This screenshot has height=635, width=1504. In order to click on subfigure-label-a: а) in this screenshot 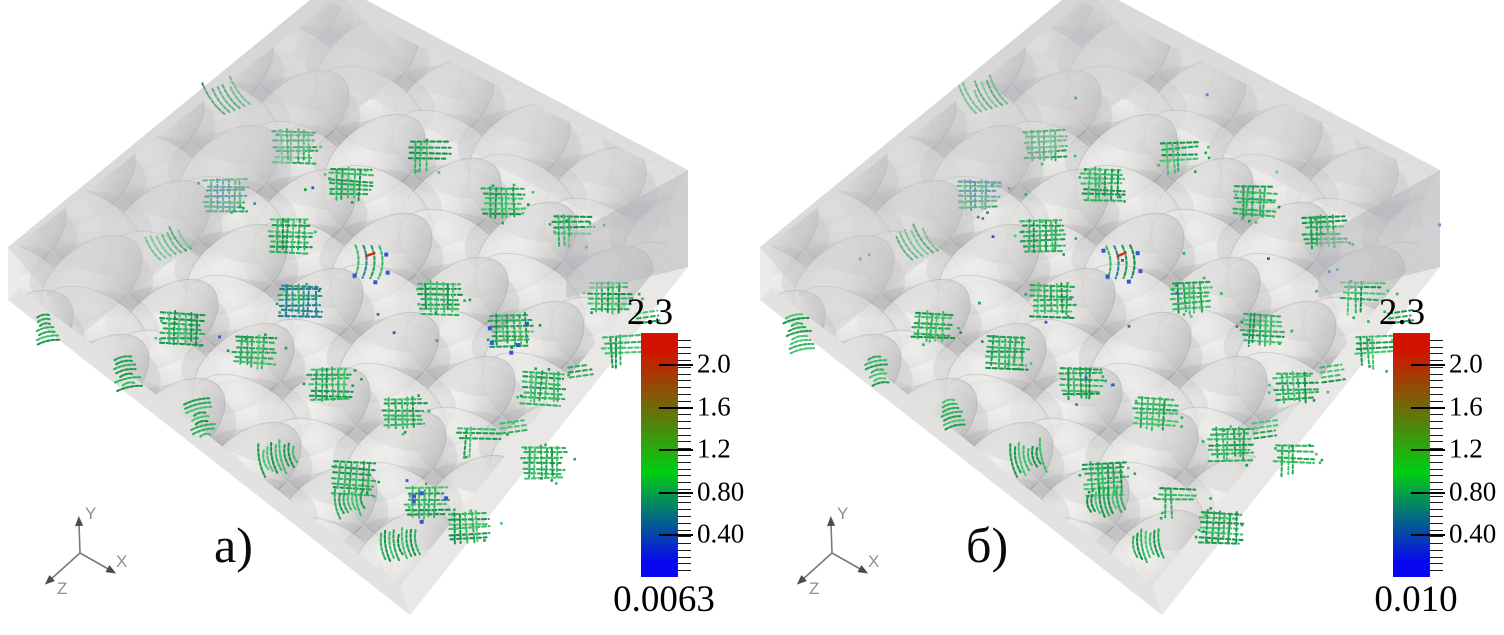, I will do `click(233, 545)`.